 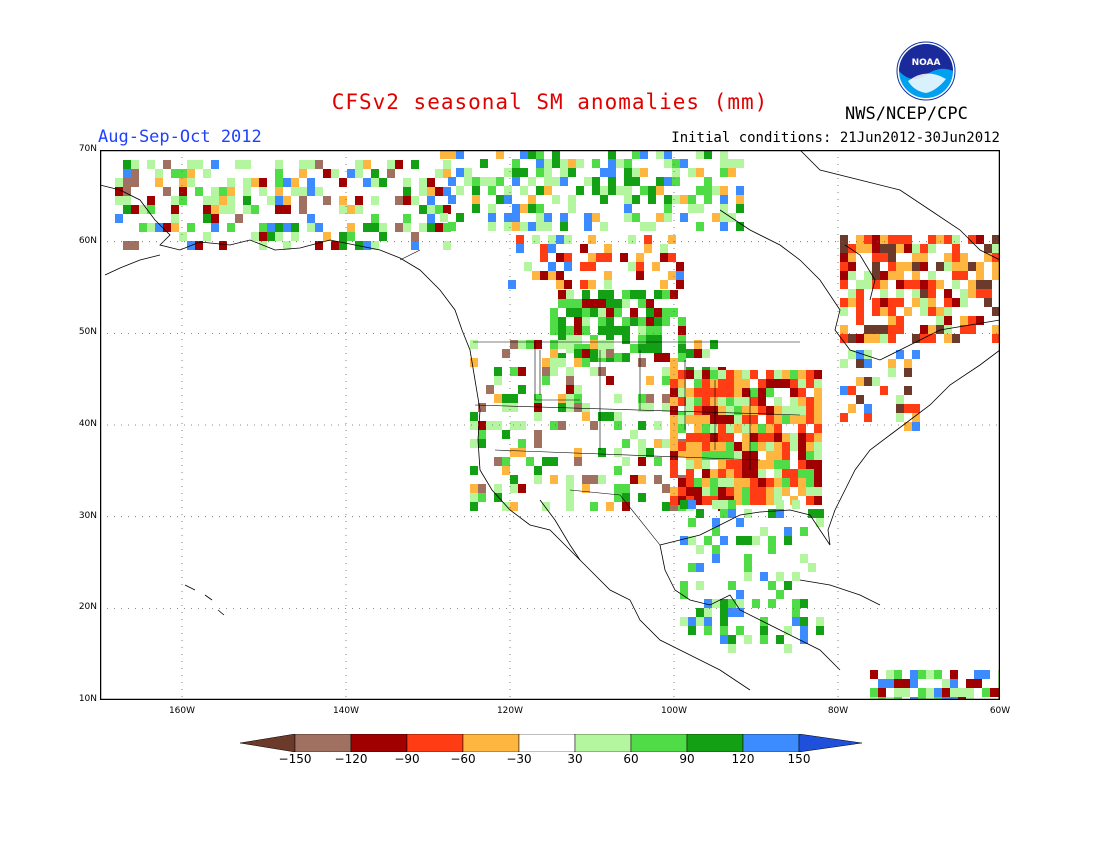 What do you see at coordinates (87, 149) in the screenshot?
I see `lat-label: 70N` at bounding box center [87, 149].